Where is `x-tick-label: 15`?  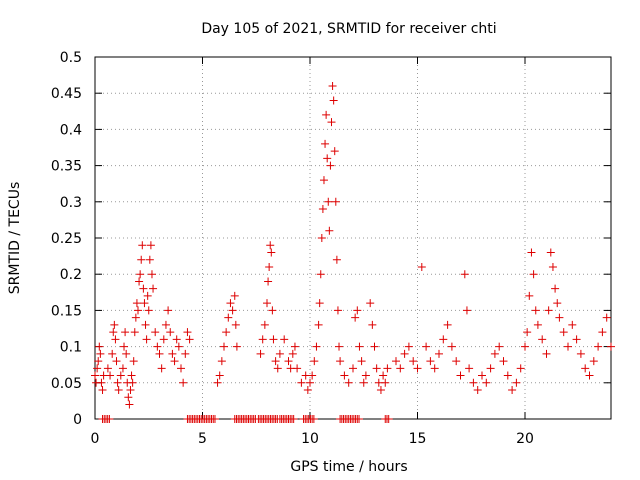
x-tick-label: 15 is located at coordinates (418, 439).